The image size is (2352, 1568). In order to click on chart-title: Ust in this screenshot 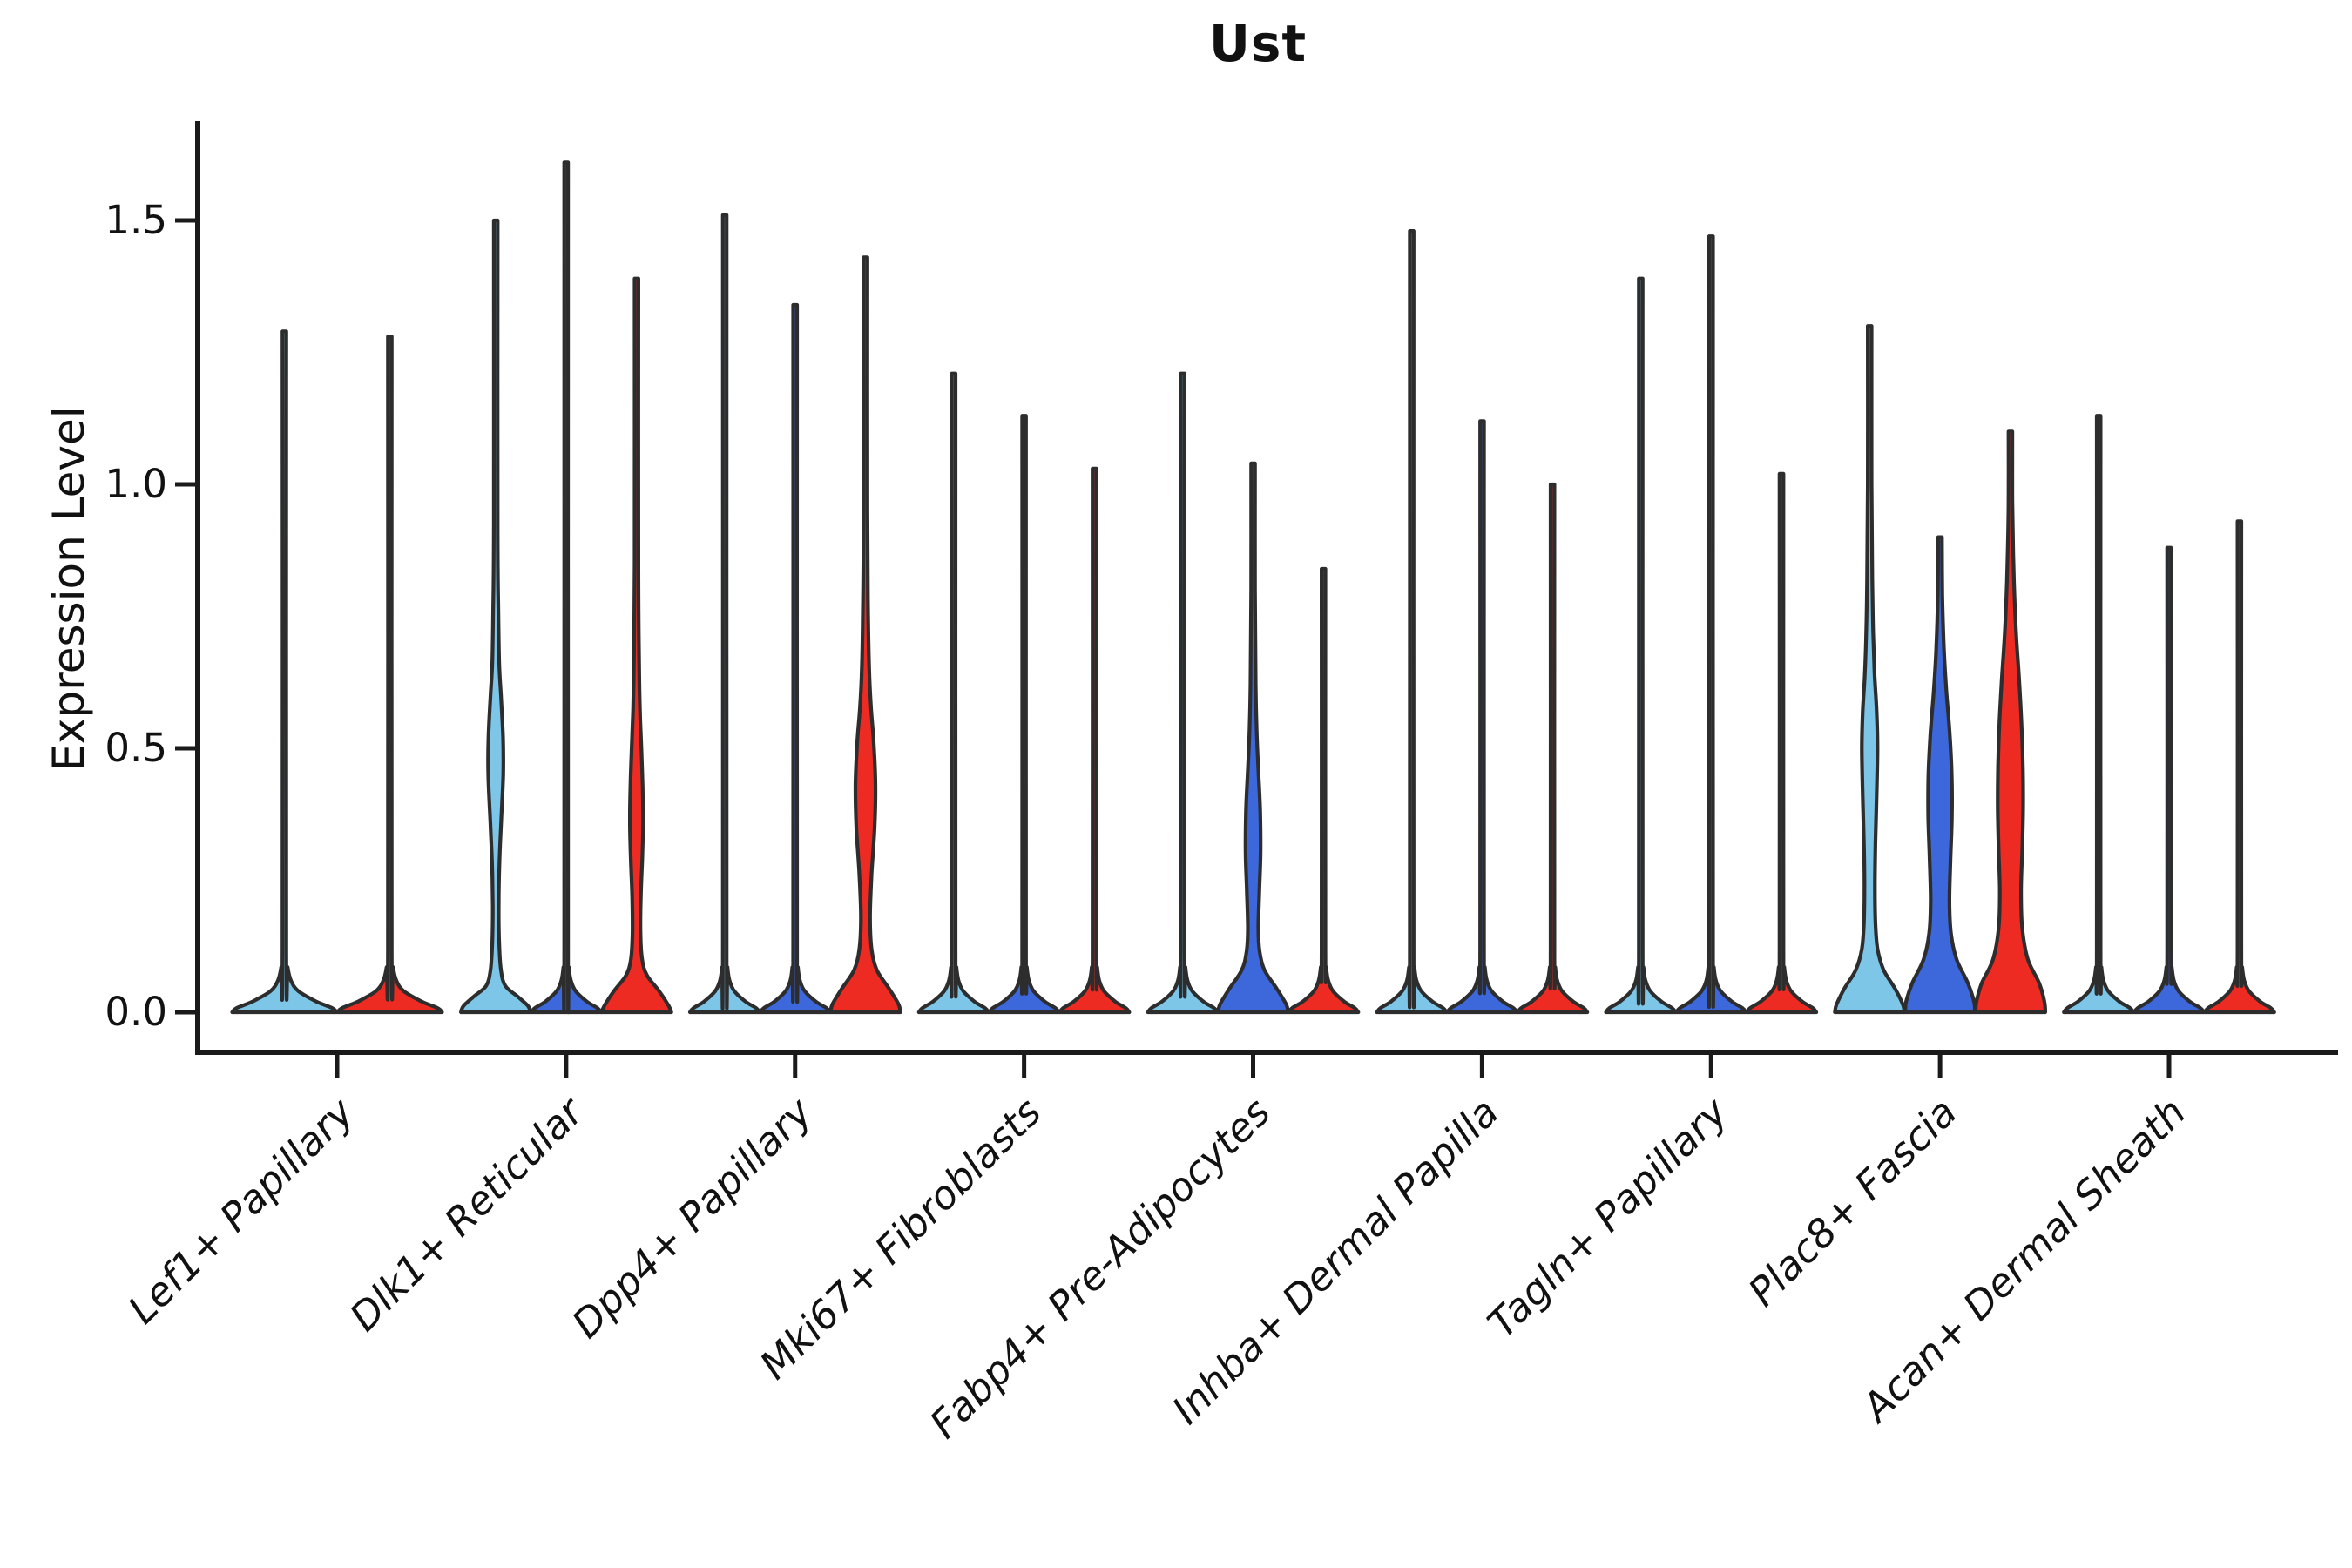, I will do `click(1258, 44)`.